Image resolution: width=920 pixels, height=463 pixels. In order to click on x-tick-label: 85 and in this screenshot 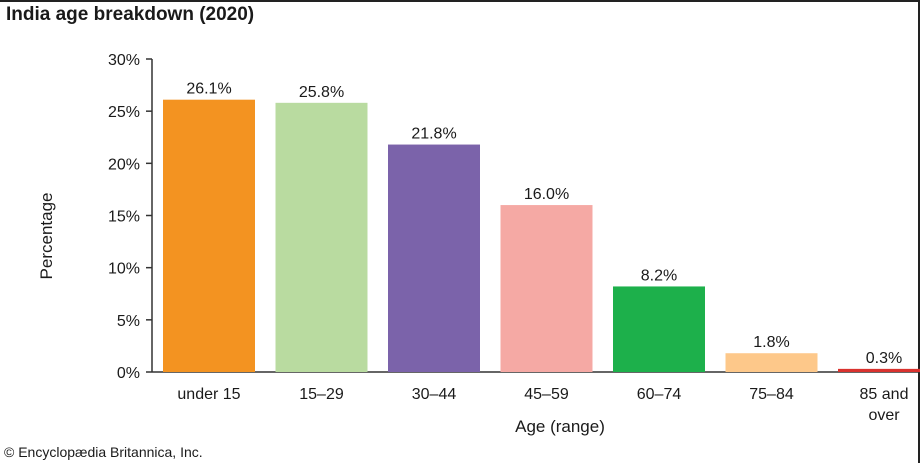, I will do `click(884, 394)`.